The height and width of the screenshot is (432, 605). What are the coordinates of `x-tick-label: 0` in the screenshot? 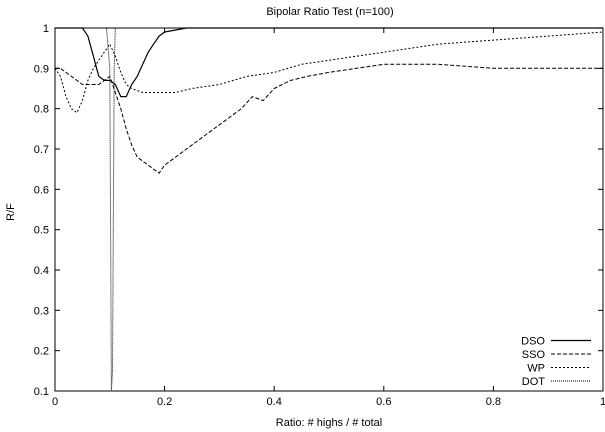 It's located at (55, 402).